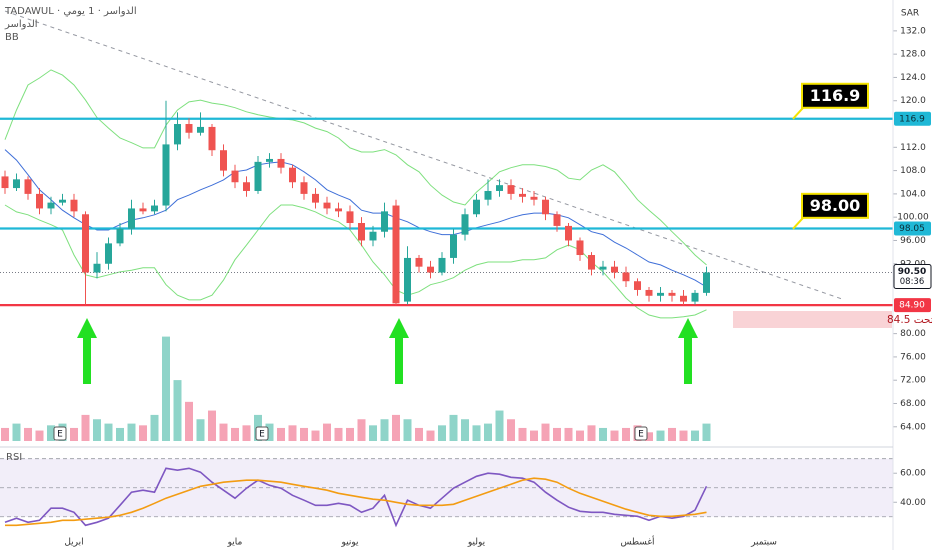 This screenshot has height=550, width=932. I want to click on callout-label: 116.9, so click(835, 95).